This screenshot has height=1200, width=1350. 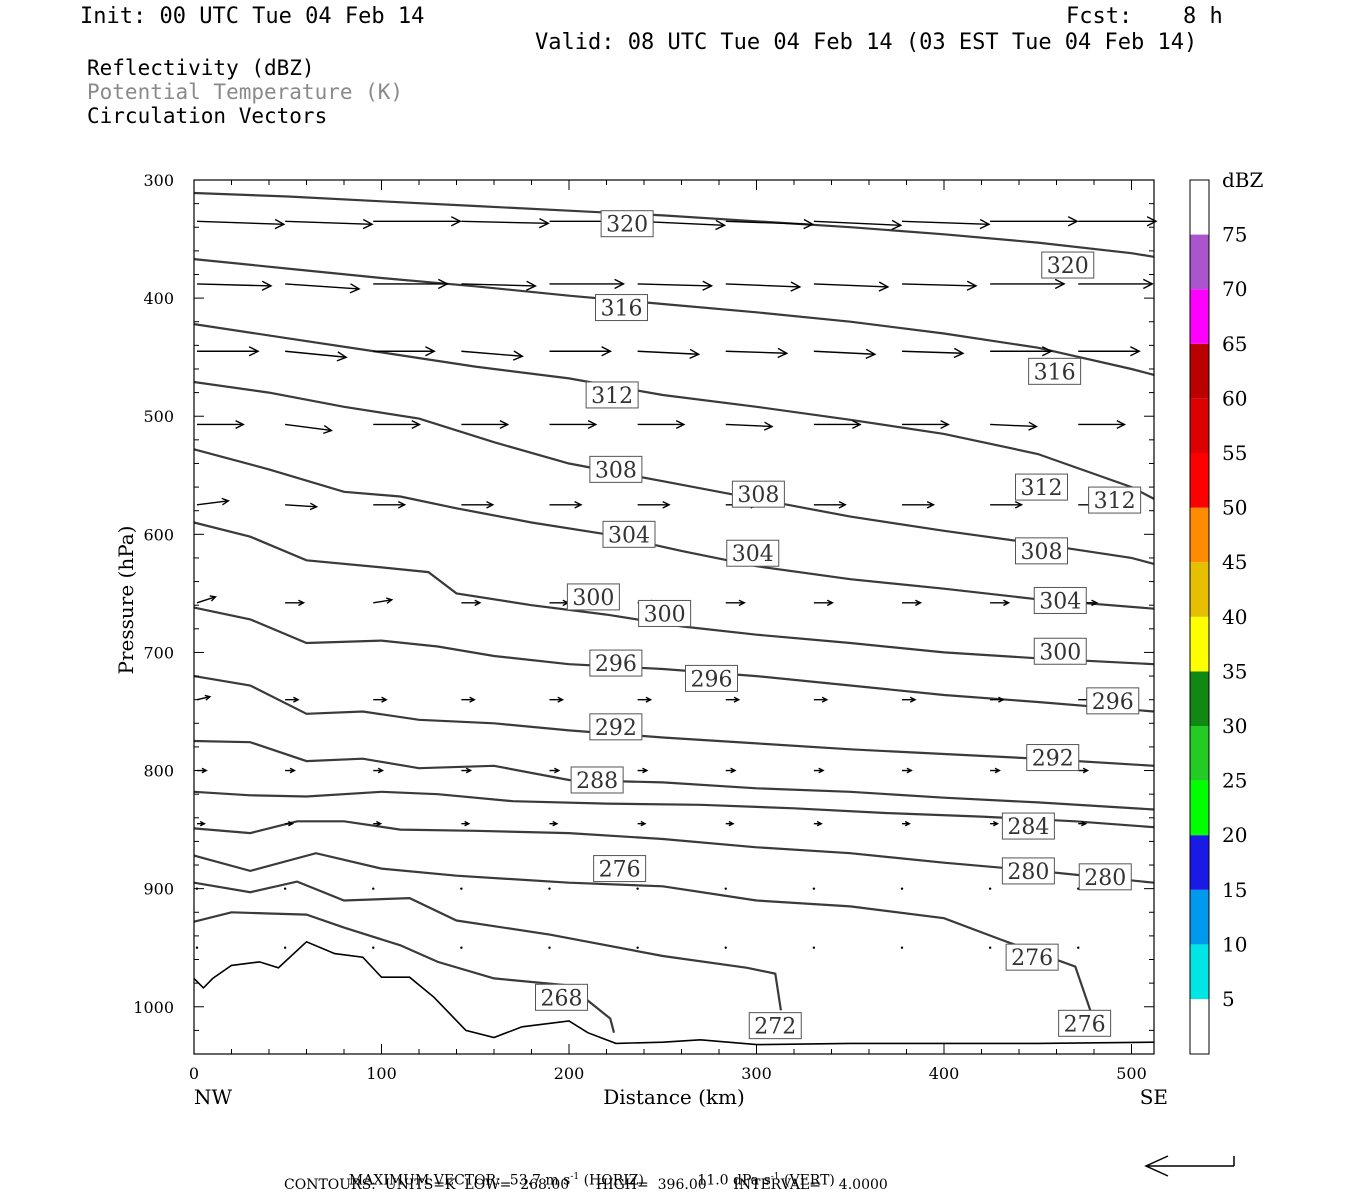 What do you see at coordinates (629, 534) in the screenshot?
I see `contour-label: 304` at bounding box center [629, 534].